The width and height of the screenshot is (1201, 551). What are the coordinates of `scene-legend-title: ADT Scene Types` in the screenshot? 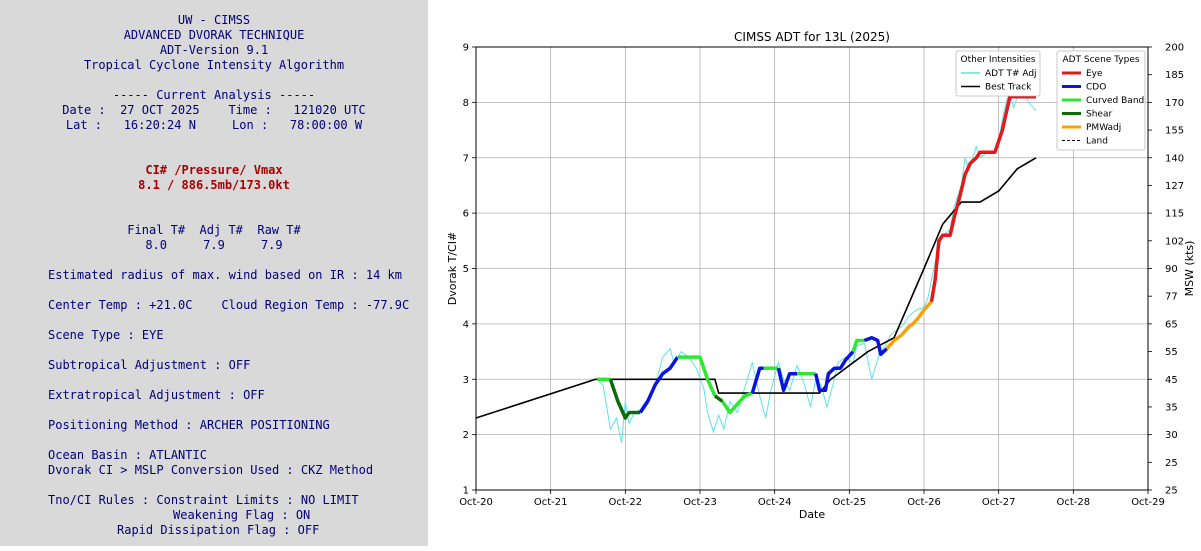 It's located at (1100, 60).